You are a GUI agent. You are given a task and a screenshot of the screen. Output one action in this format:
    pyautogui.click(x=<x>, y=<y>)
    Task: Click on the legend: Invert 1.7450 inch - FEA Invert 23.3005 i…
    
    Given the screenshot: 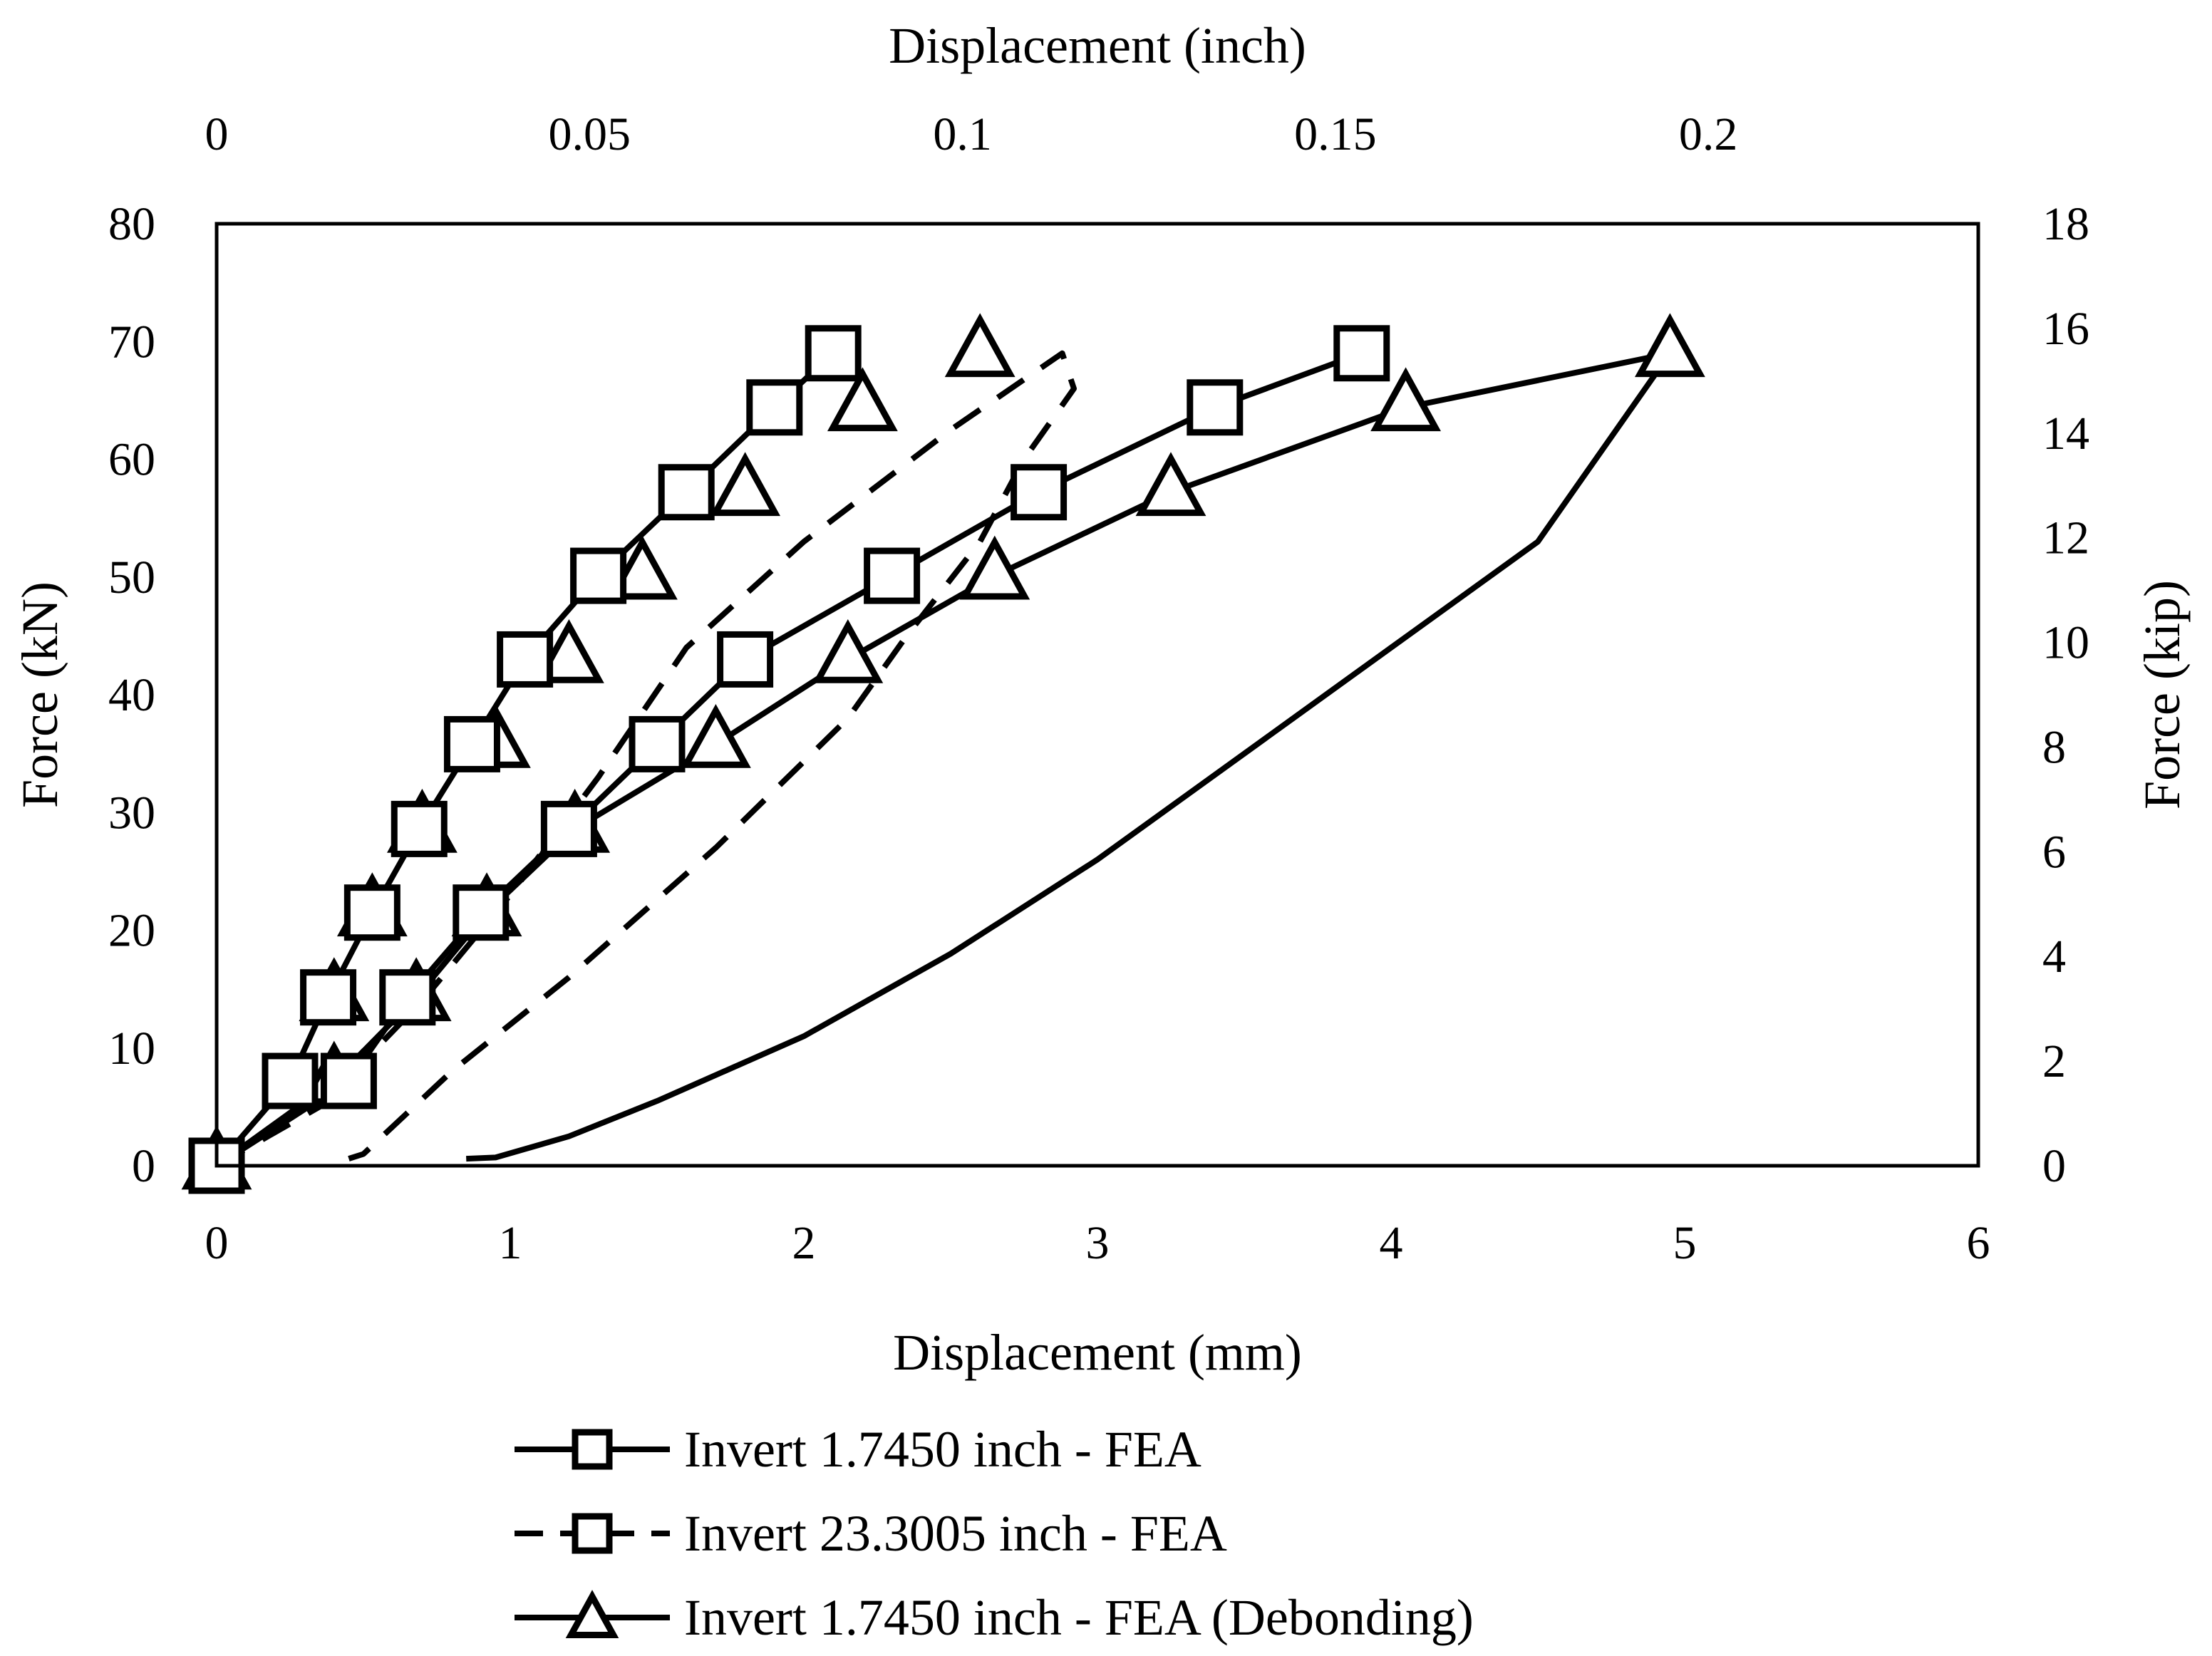 What is the action you would take?
    pyautogui.click(x=994, y=1533)
    